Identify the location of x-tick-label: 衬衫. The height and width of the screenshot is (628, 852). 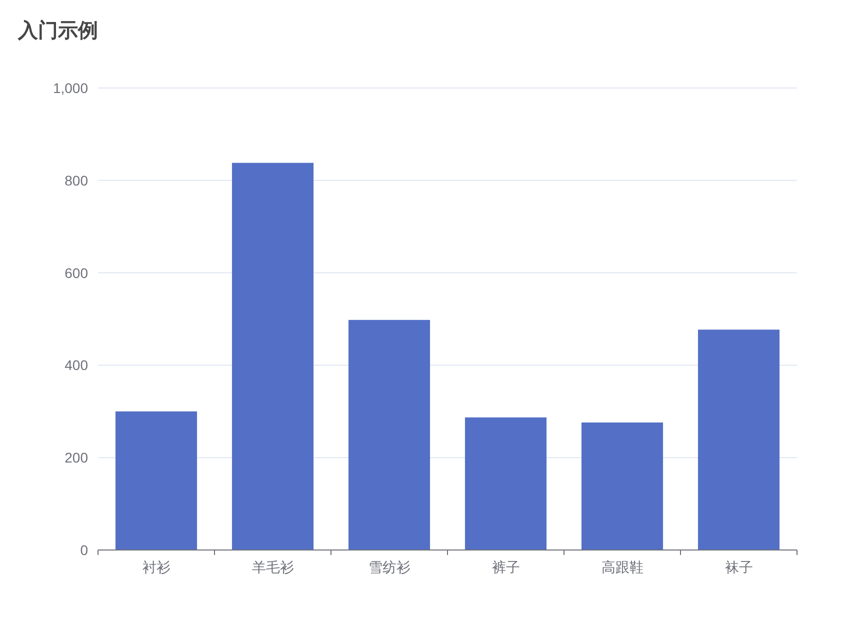
(156, 567).